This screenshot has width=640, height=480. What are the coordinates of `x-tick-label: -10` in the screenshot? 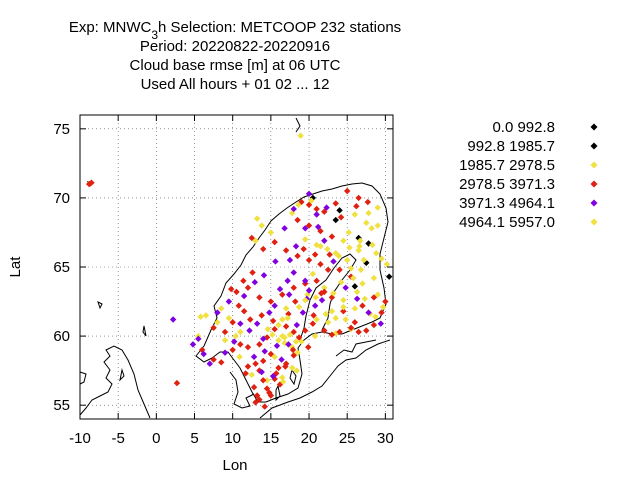 It's located at (80, 438).